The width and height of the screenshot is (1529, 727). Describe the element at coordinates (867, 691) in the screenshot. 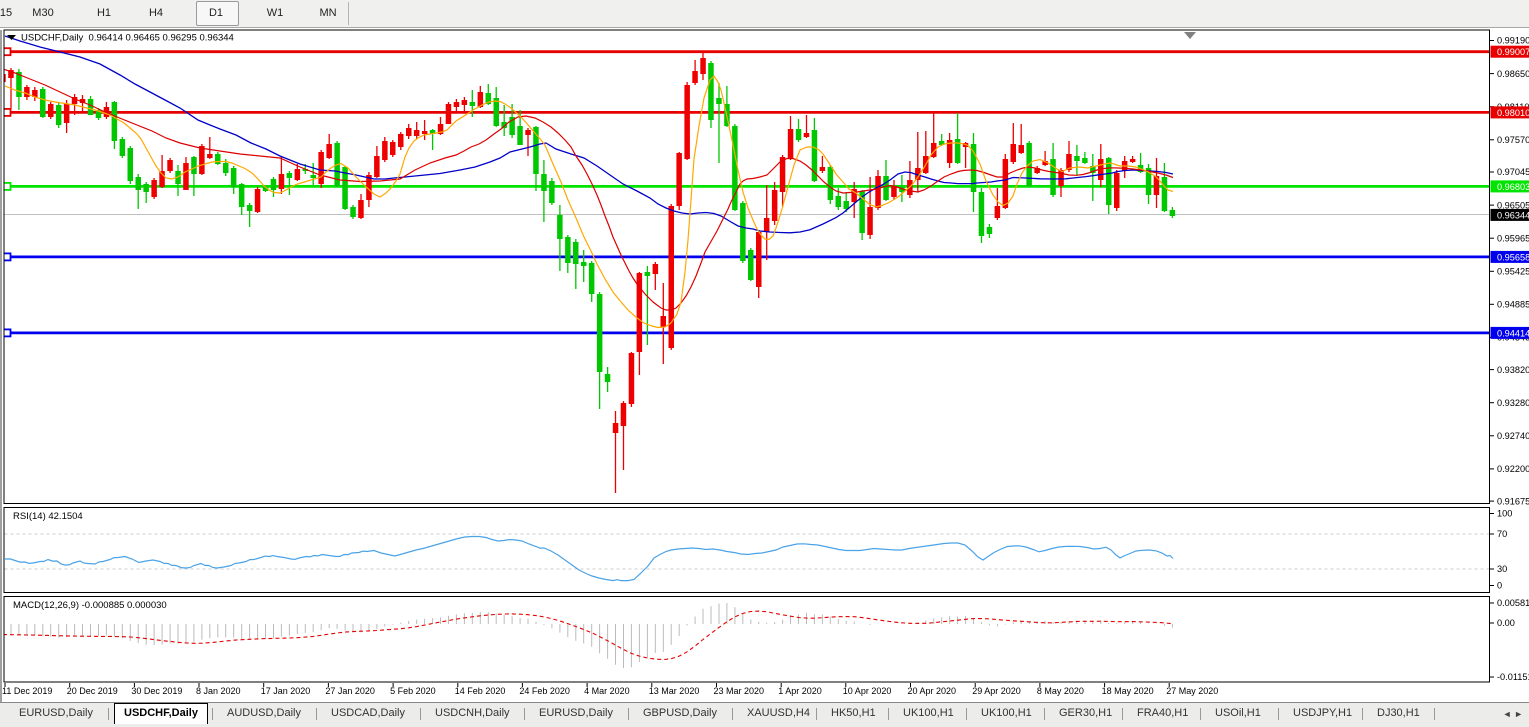

I see `svg-text: 10 Apr 2020` at that location.